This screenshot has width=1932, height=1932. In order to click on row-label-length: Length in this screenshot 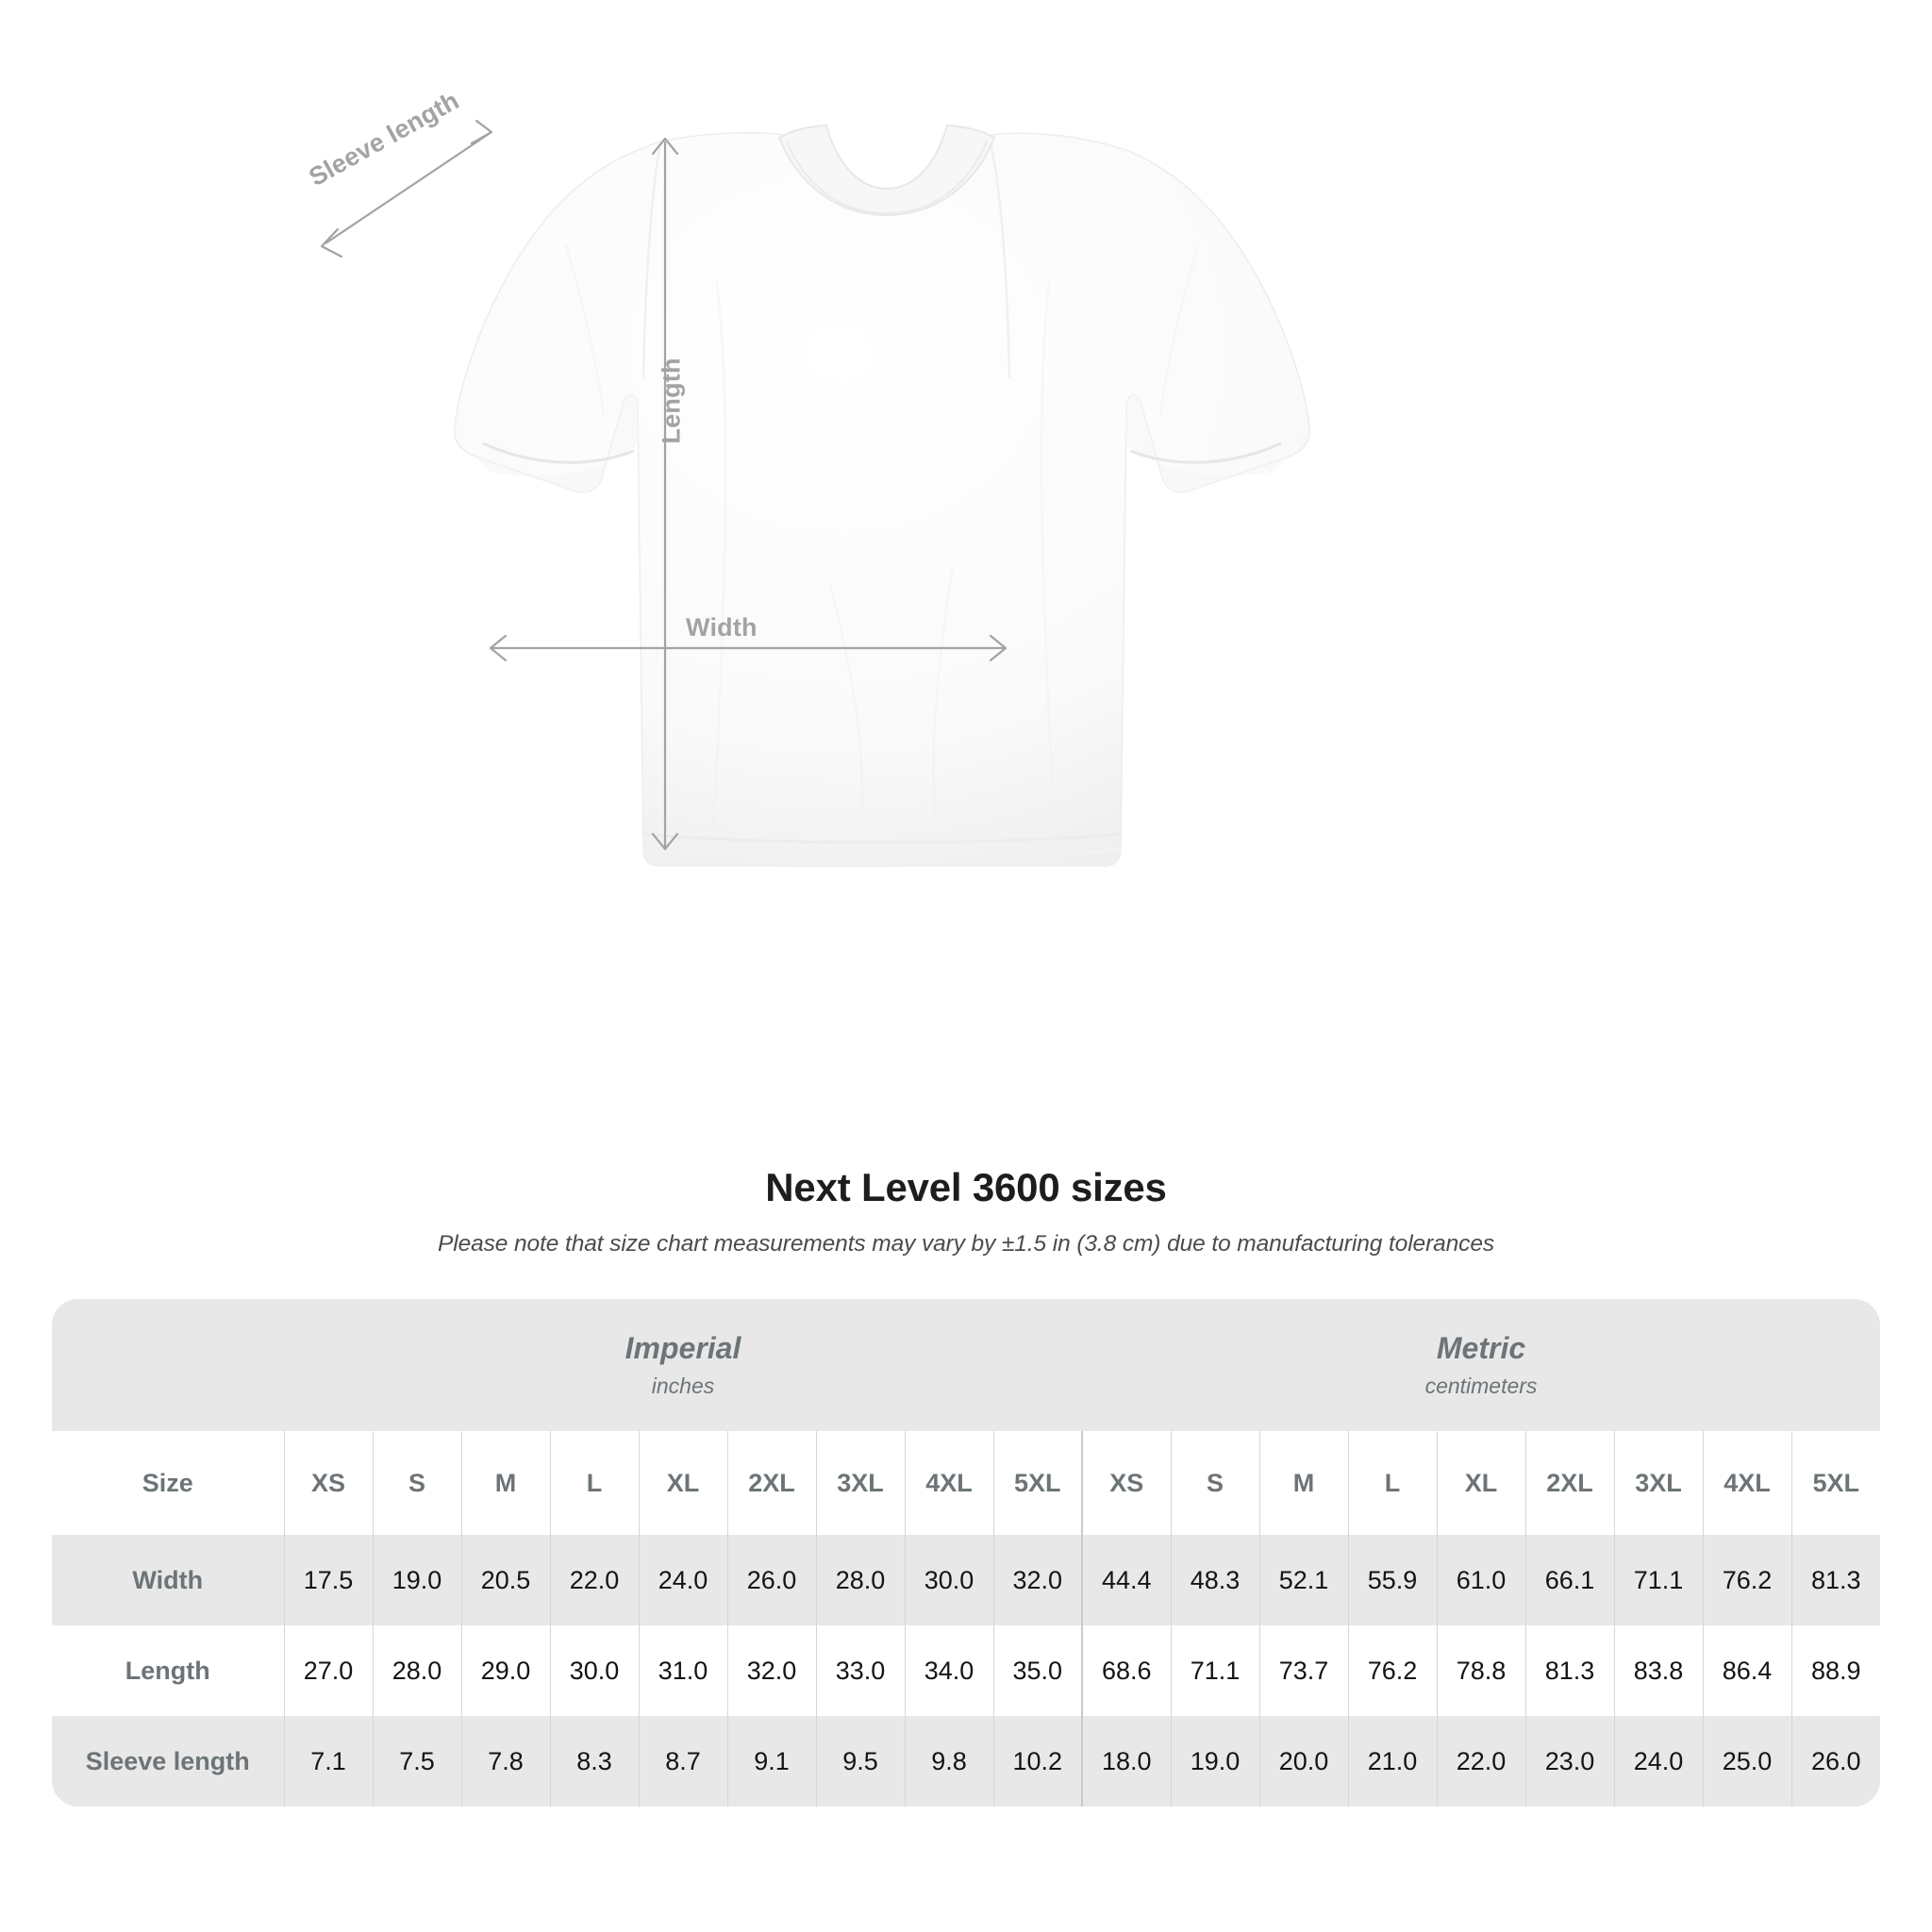, I will do `click(168, 1670)`.